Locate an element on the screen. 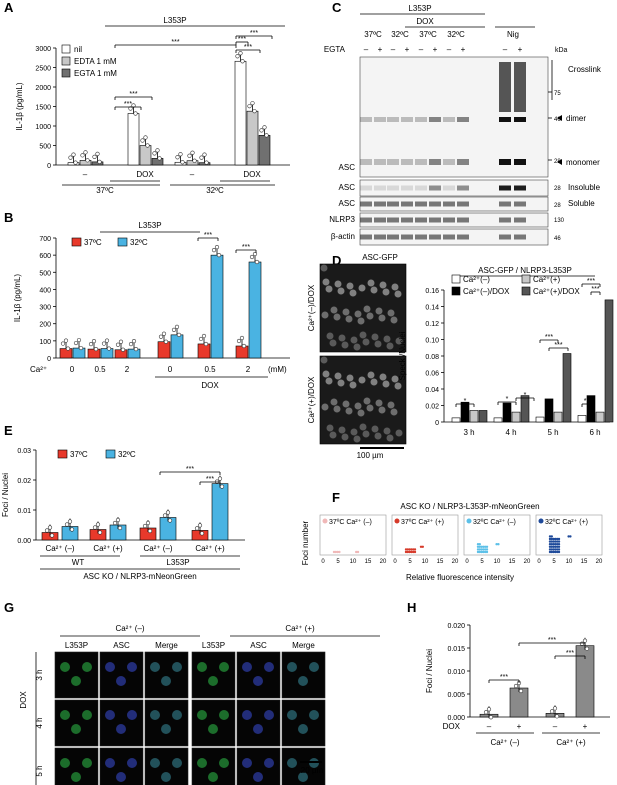 The image size is (617, 785). y-axis-label: IL-1β (pg/mL) is located at coordinates (19, 106).